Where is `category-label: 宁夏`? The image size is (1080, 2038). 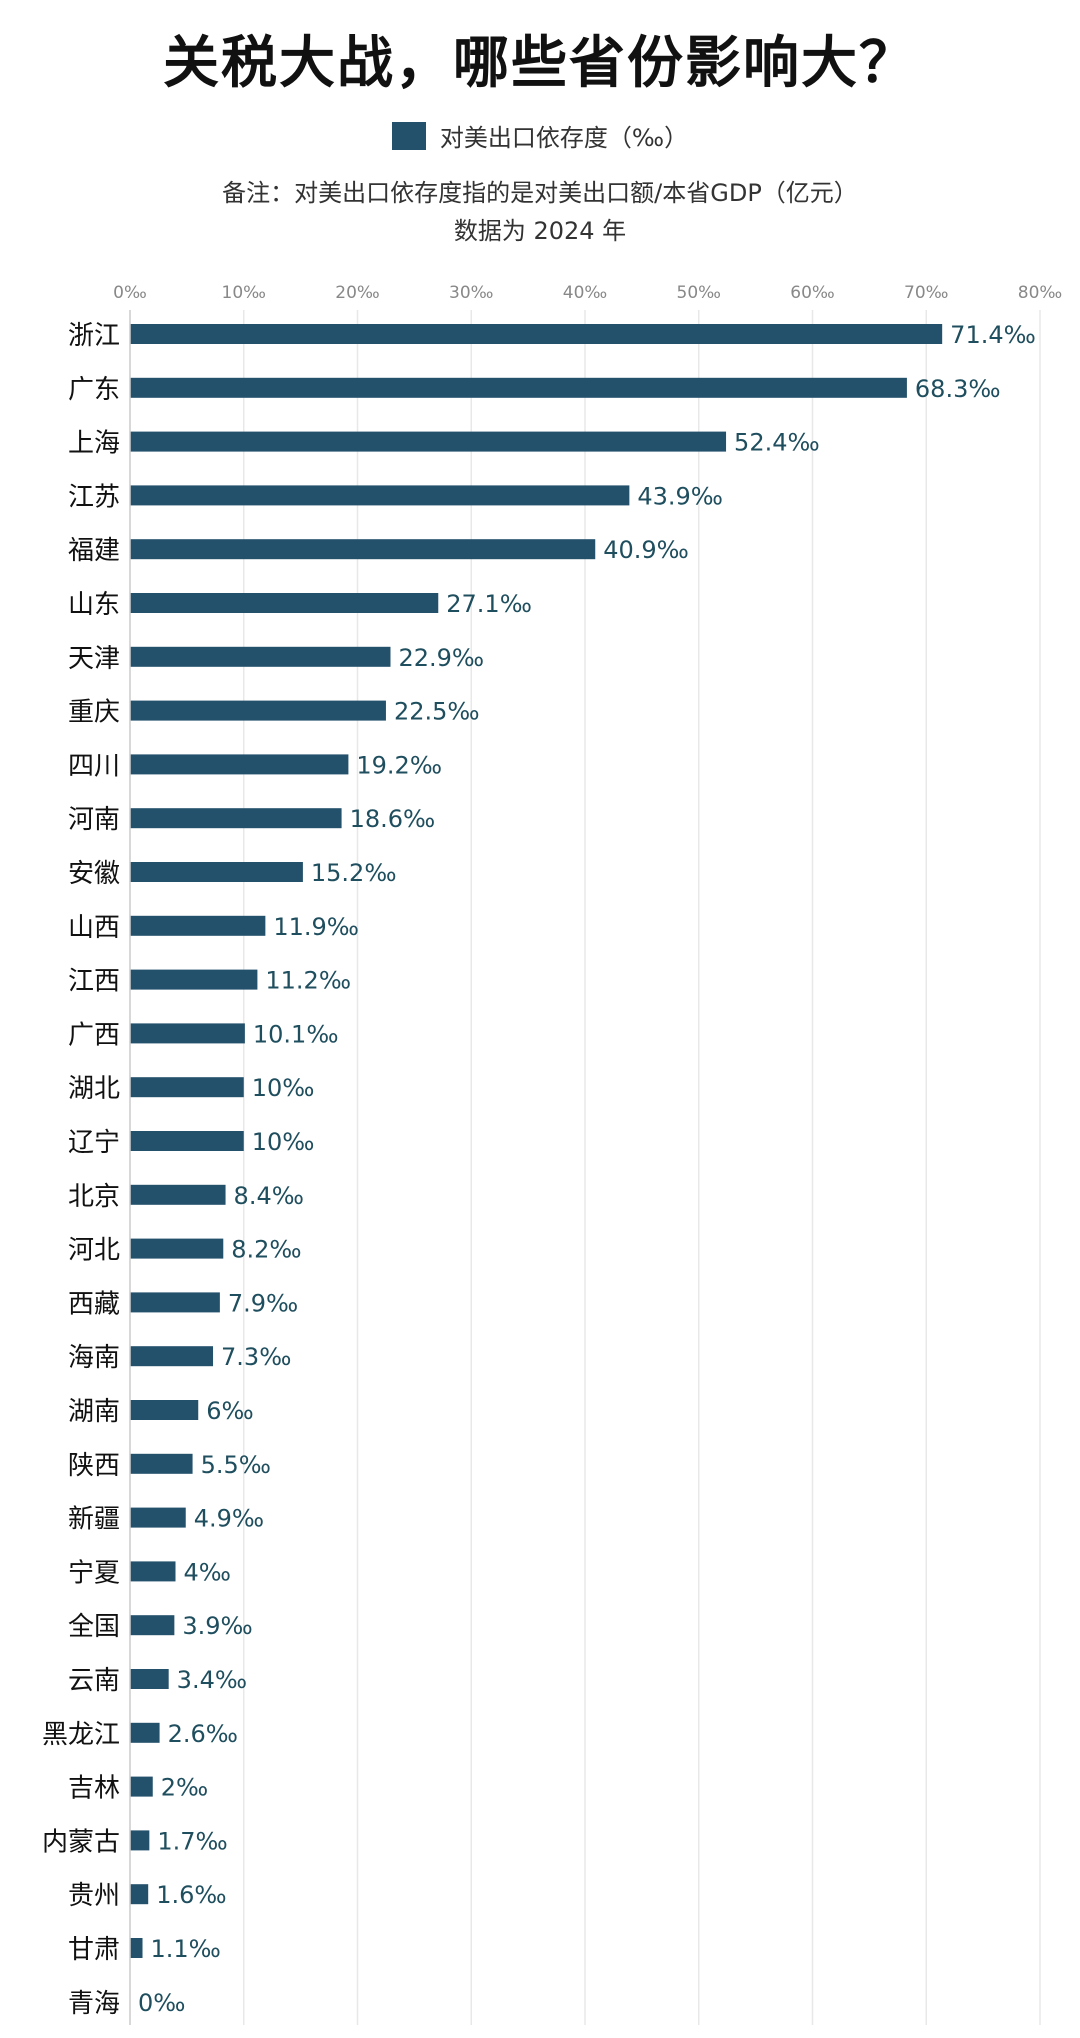 category-label: 宁夏 is located at coordinates (94, 1573).